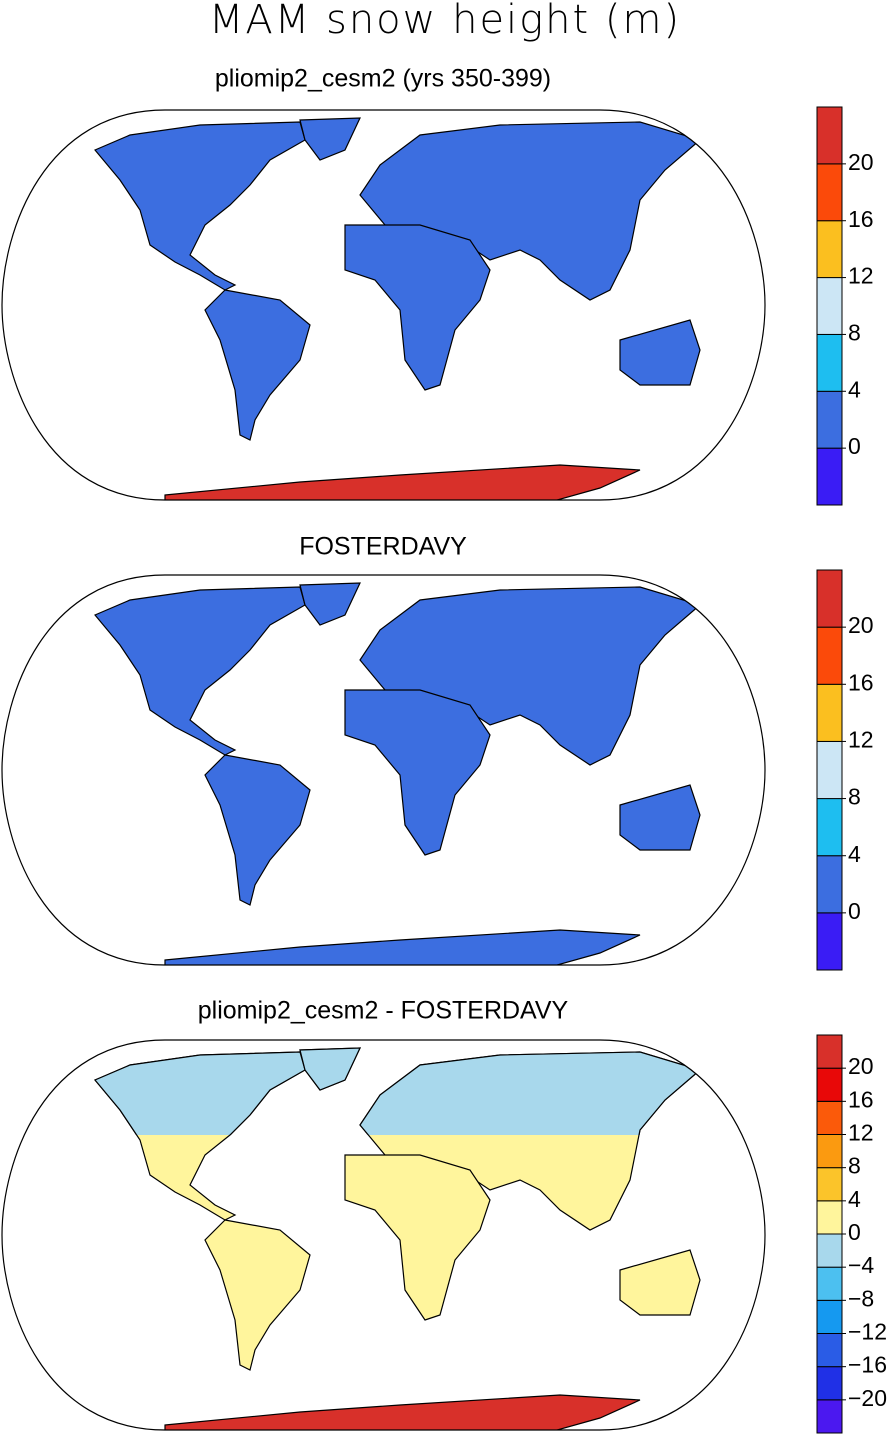  Describe the element at coordinates (867, 1365) in the screenshot. I see `colorbar-label: −16` at that location.